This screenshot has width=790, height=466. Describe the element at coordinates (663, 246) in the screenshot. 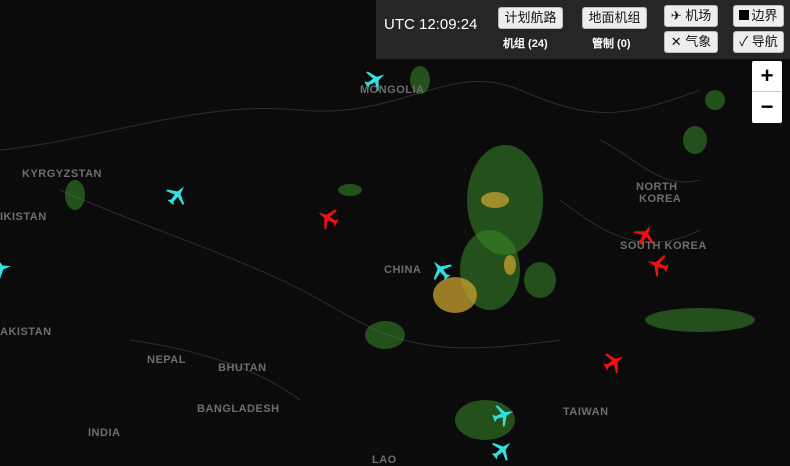

I see `map-label: SOUTH KOREA` at that location.